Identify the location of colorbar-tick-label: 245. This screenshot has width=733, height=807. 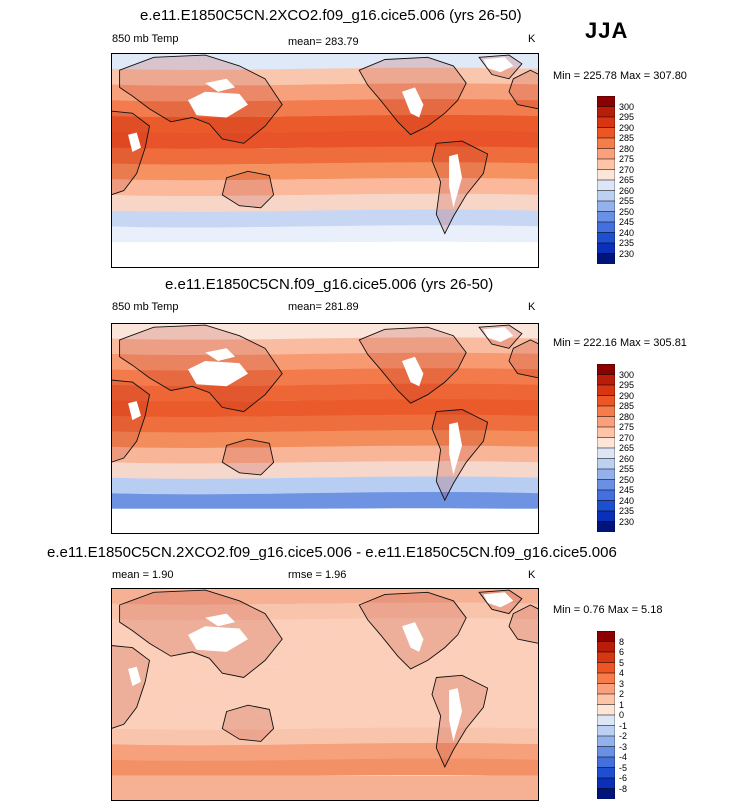
(627, 222).